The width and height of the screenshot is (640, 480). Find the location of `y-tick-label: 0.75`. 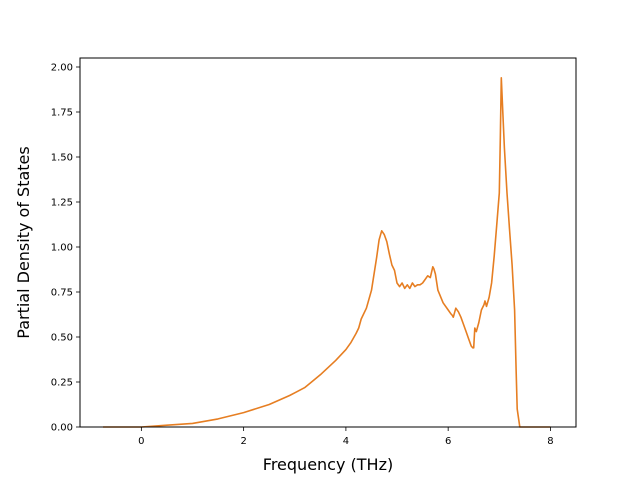

y-tick-label: 0.75 is located at coordinates (62, 293).